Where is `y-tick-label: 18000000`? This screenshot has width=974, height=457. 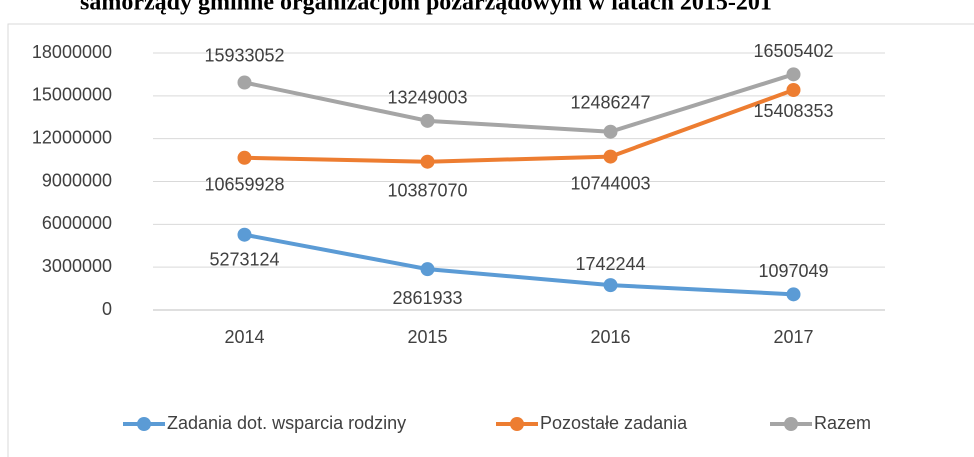
y-tick-label: 18000000 is located at coordinates (72, 52).